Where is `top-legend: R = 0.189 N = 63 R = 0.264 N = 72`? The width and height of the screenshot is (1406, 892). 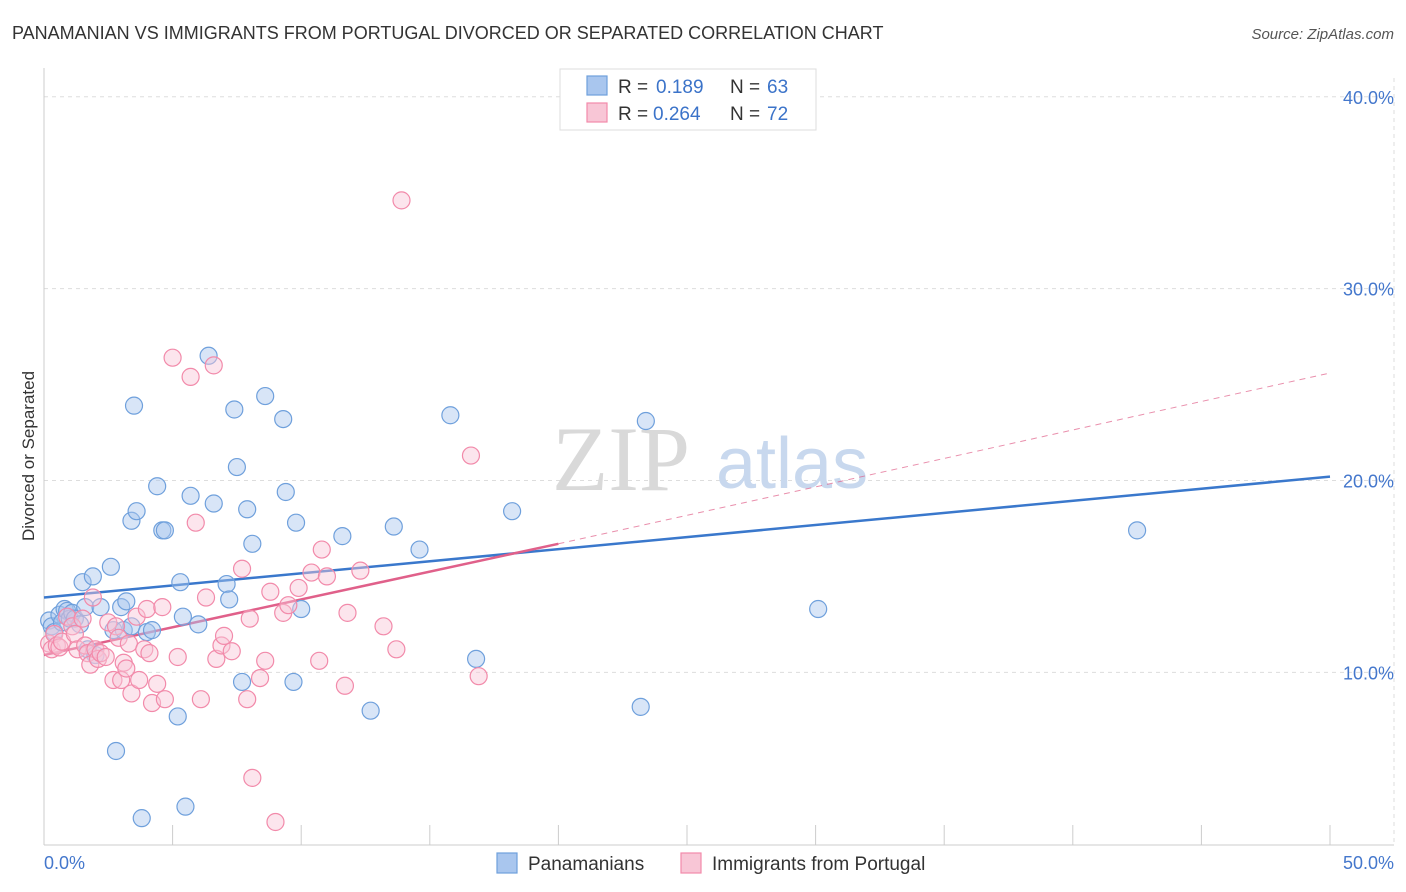
top-legend: R = 0.189 N = 63 R = 0.264 N = 72 is located at coordinates (688, 99).